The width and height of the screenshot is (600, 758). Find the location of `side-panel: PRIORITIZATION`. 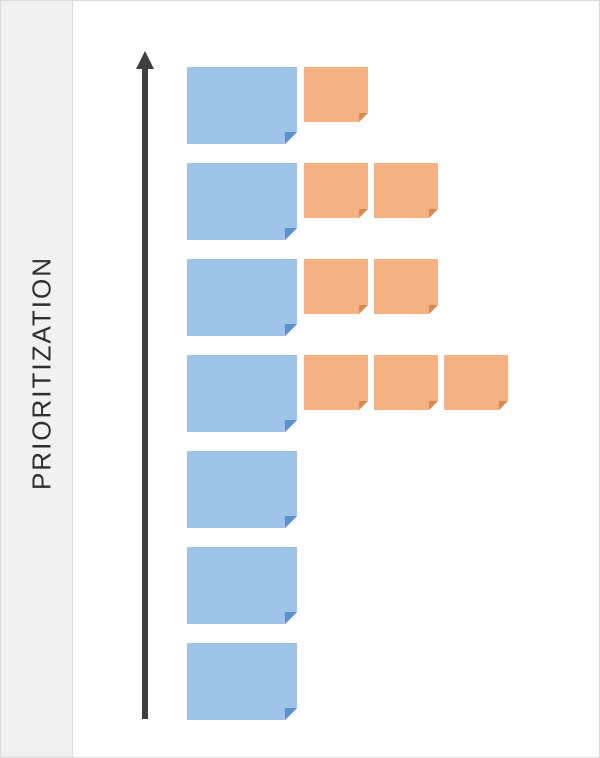

side-panel: PRIORITIZATION is located at coordinates (37, 379).